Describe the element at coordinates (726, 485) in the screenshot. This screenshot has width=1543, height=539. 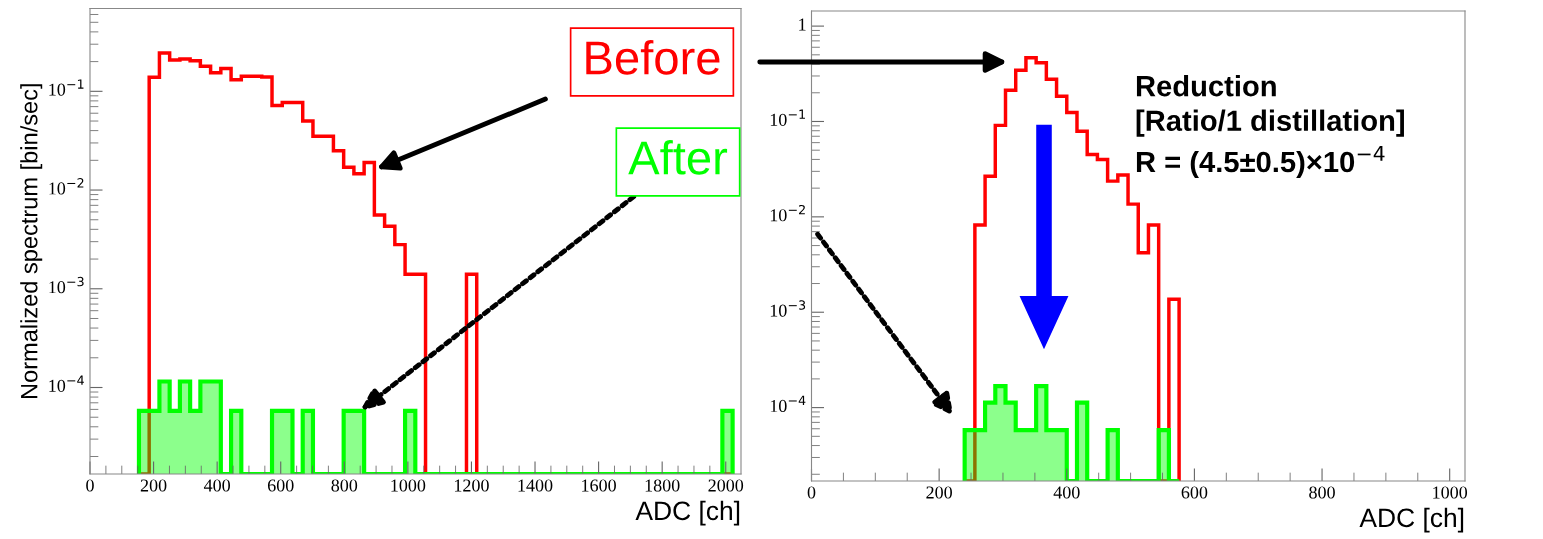
I see `x-tick-label: 2000` at that location.